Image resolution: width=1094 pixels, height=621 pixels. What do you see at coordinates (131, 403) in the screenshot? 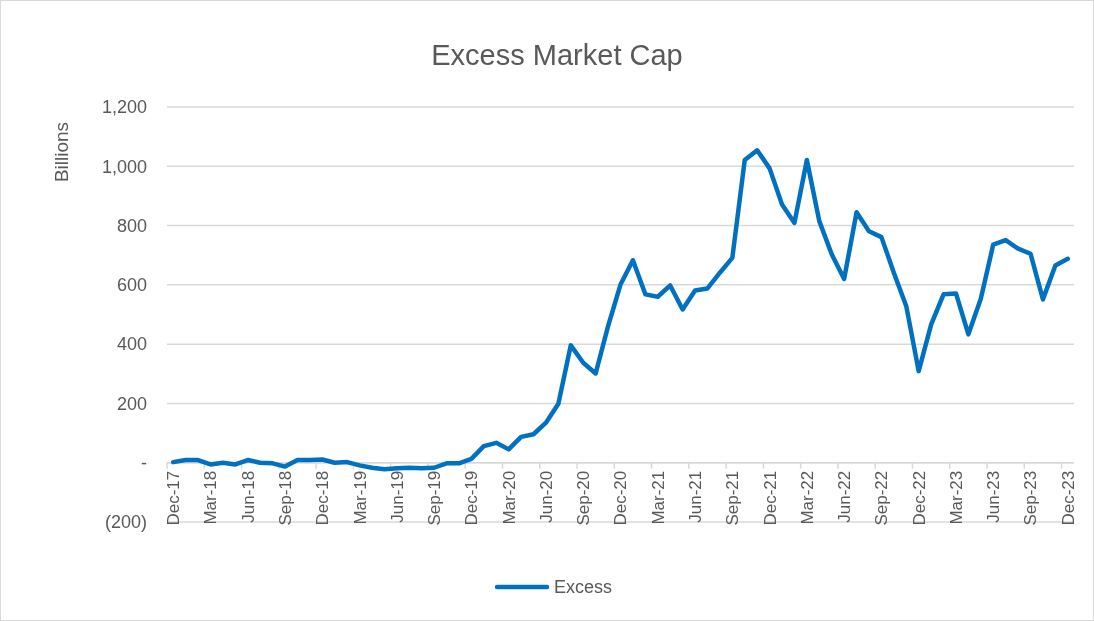
I see `y-tick-label: 200` at bounding box center [131, 403].